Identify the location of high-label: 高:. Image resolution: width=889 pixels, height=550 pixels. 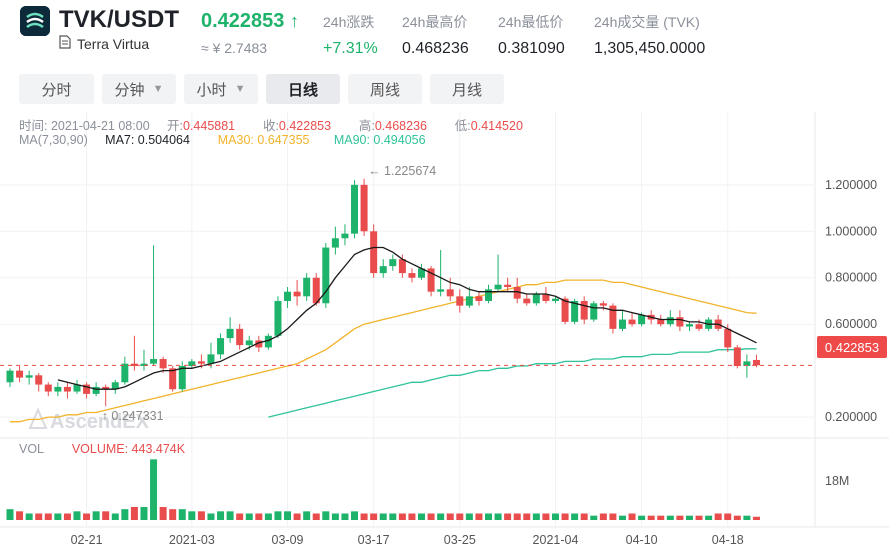
(366, 126).